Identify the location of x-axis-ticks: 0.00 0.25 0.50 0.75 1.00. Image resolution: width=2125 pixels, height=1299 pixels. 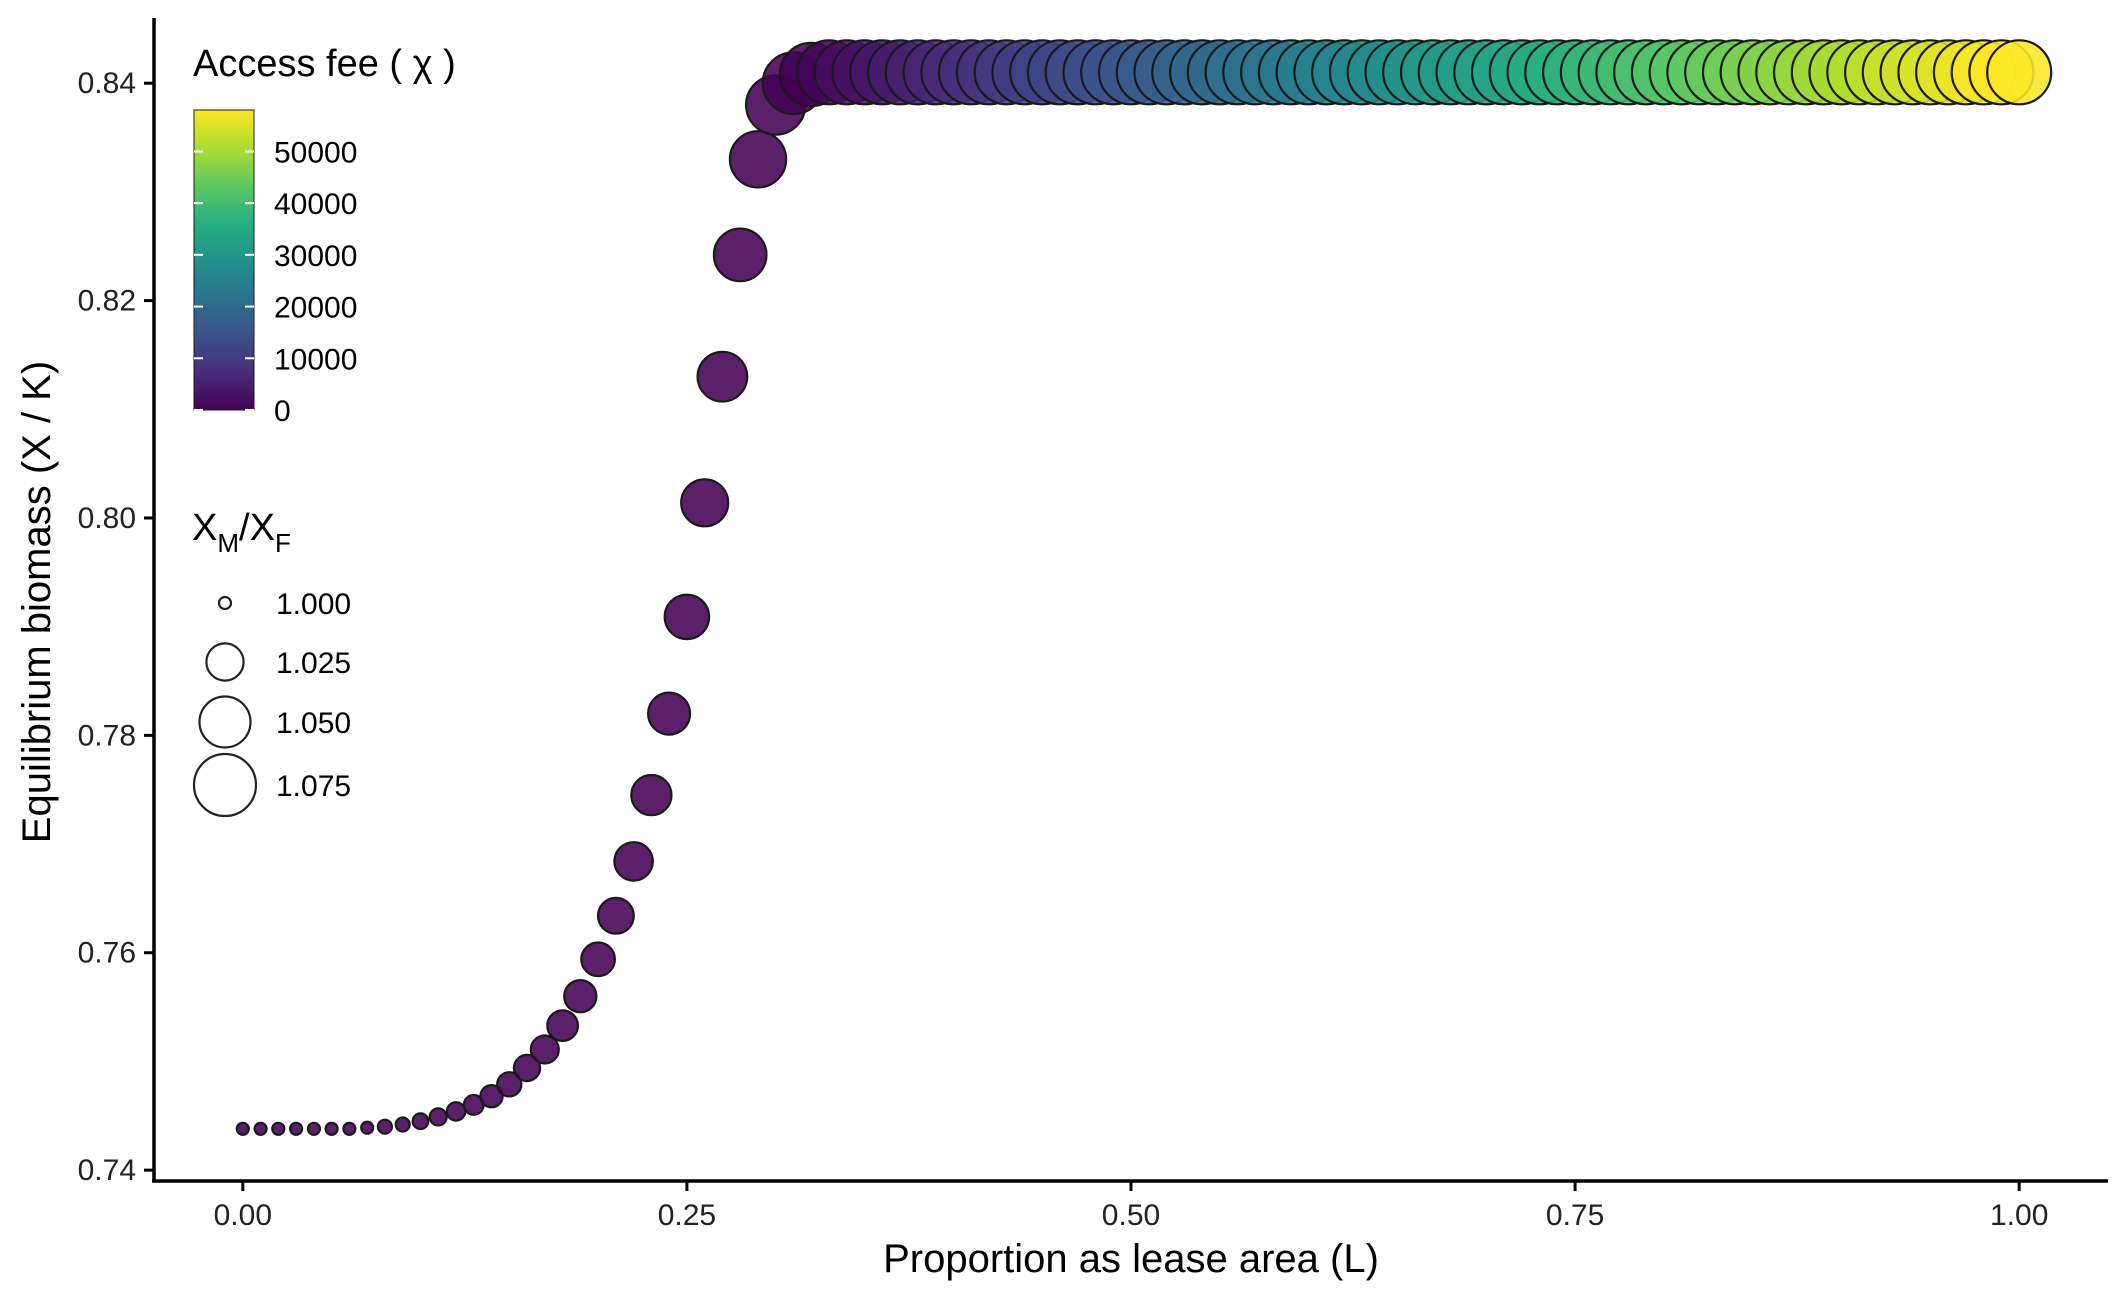
(1131, 1206).